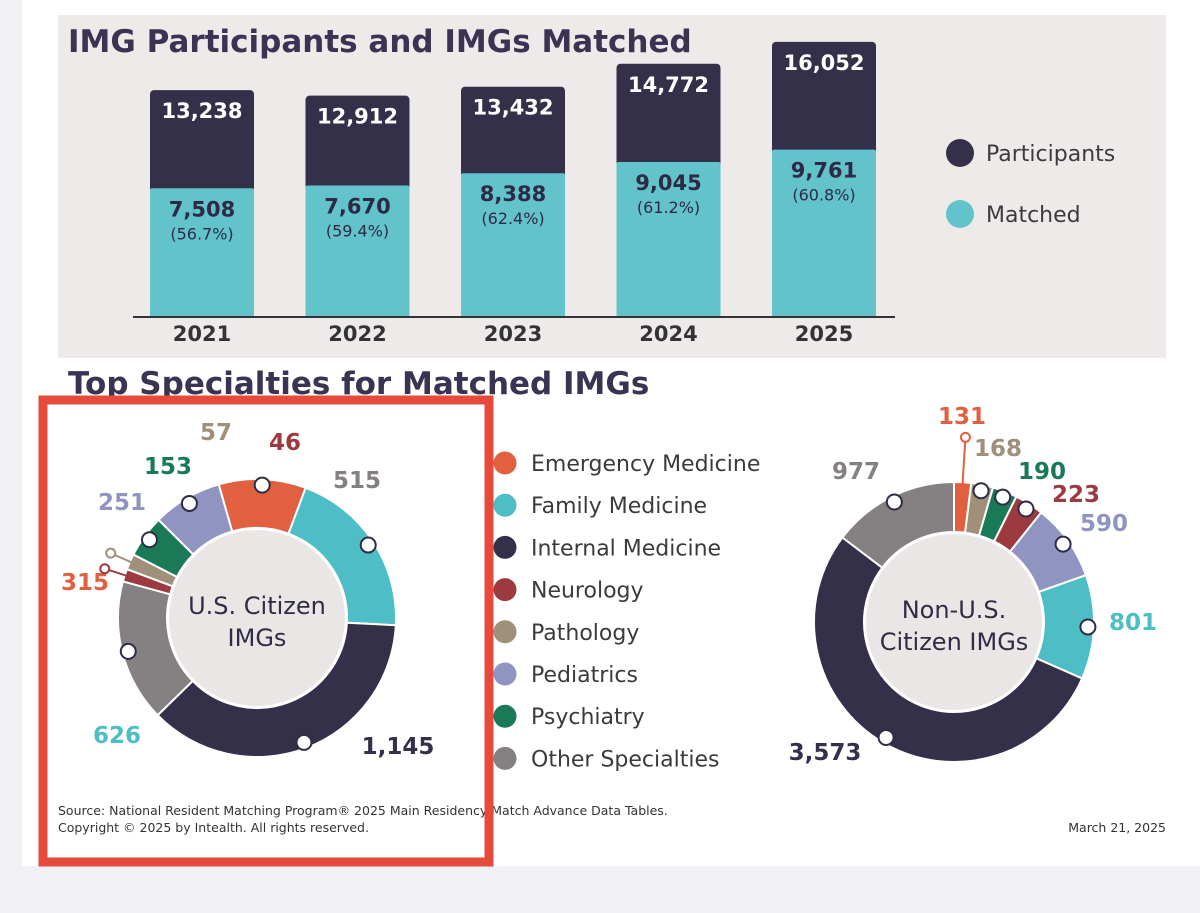 This screenshot has height=913, width=1200. I want to click on bar-chart-legend: Participants Matched, so click(1030, 183).